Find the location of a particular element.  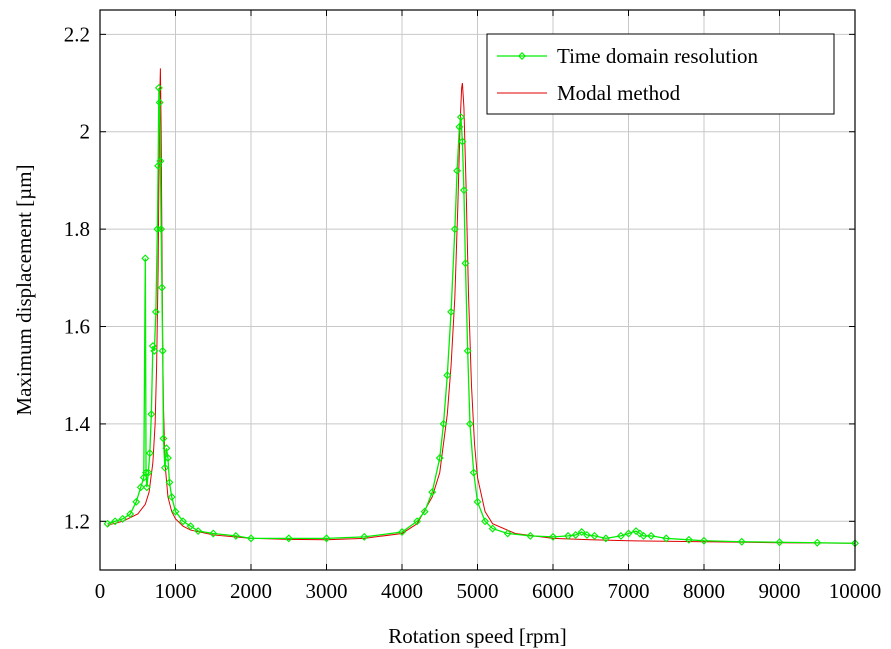

y-tick-label: 1.8 is located at coordinates (77, 229).